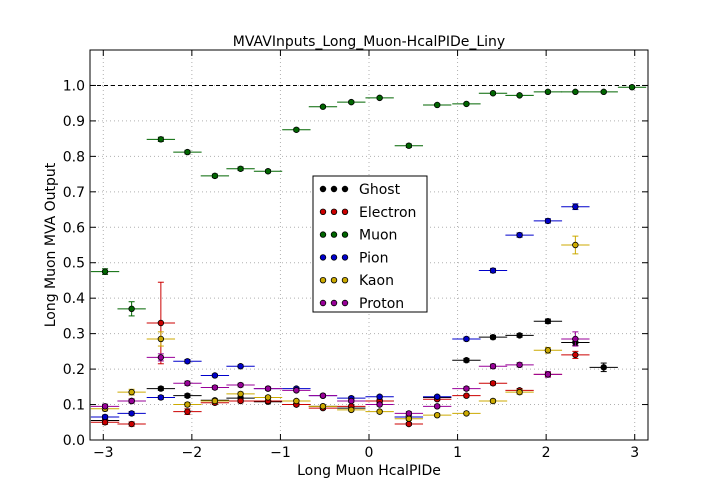 This screenshot has width=720, height=504. What do you see at coordinates (546, 453) in the screenshot?
I see `x-tick-label: 2` at bounding box center [546, 453].